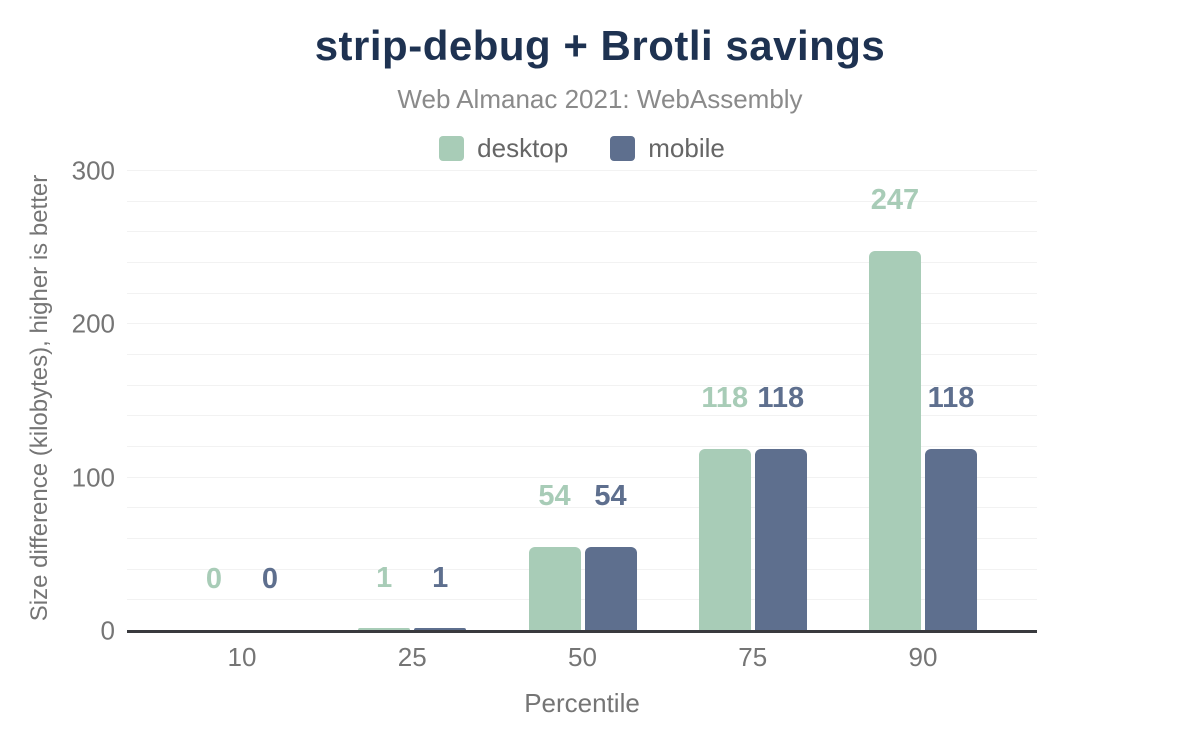 Image resolution: width=1200 pixels, height=742 pixels. I want to click on bar-mobile-p50, so click(610, 588).